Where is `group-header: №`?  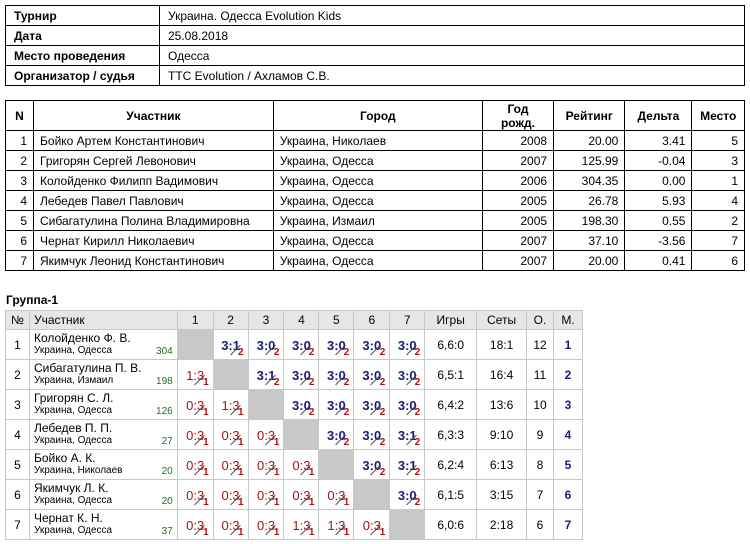 group-header: № is located at coordinates (17, 320).